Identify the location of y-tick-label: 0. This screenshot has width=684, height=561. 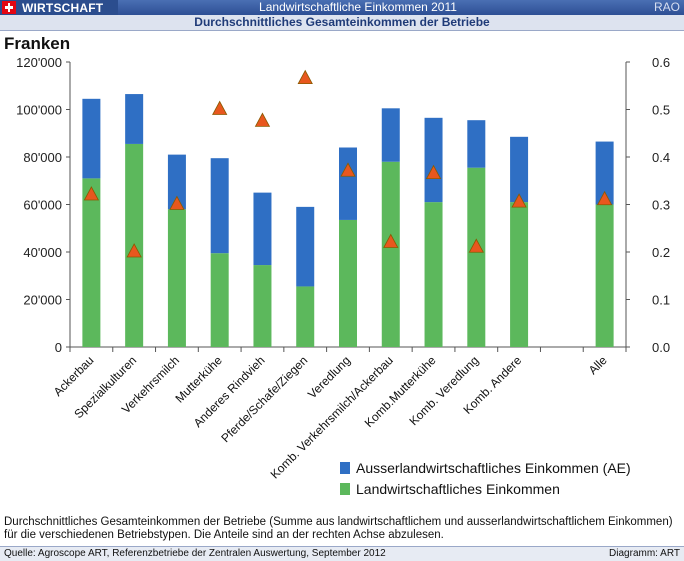
(58, 347).